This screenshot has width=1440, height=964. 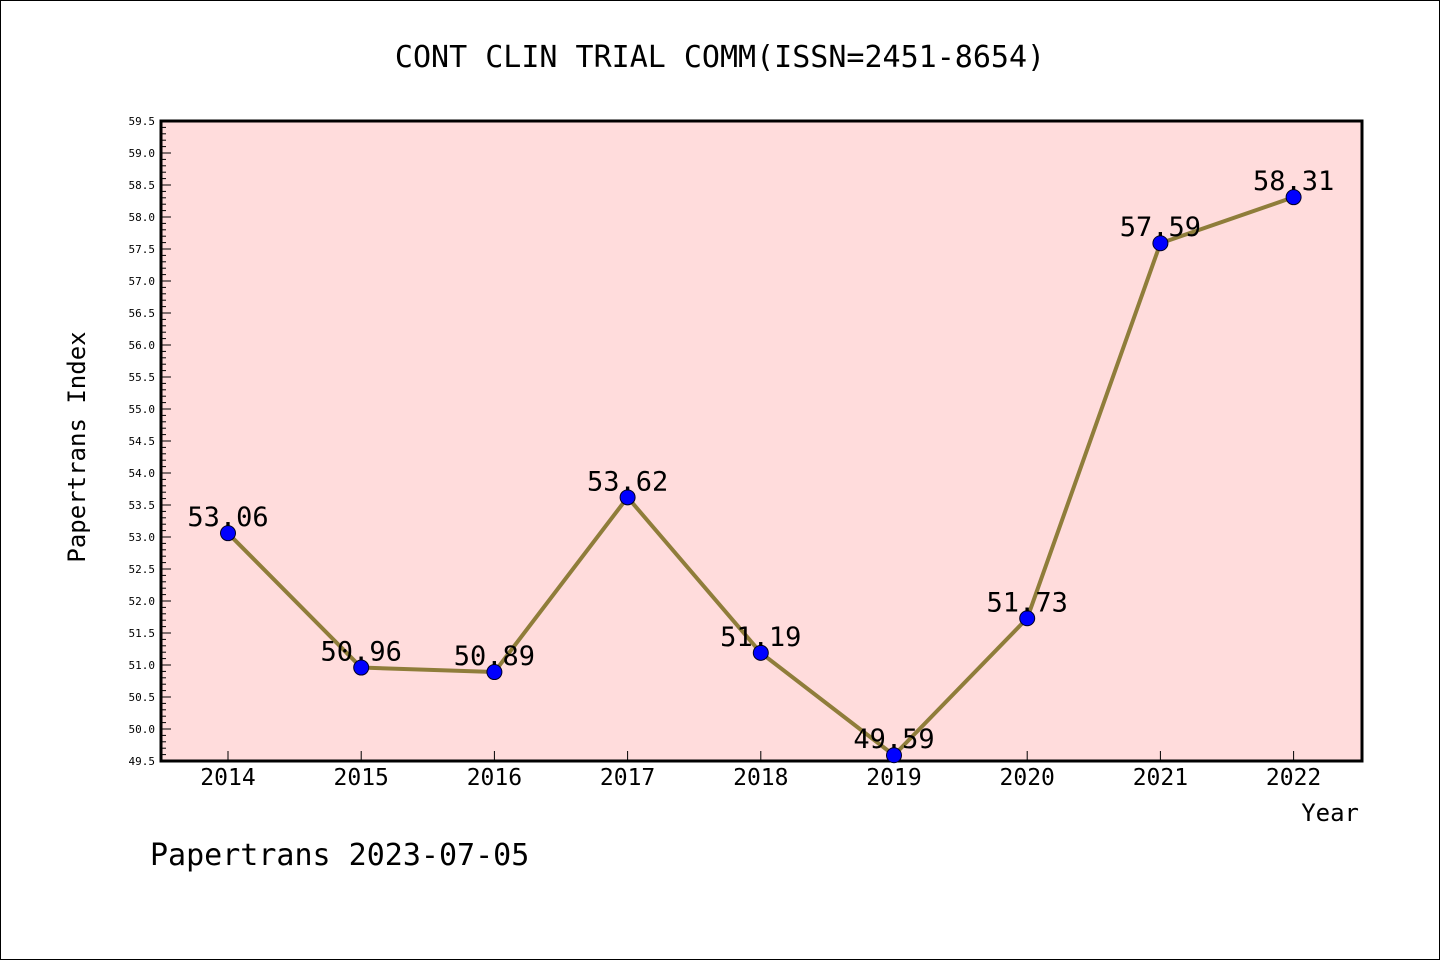 What do you see at coordinates (142, 505) in the screenshot?
I see `y-tick-label: 53.5` at bounding box center [142, 505].